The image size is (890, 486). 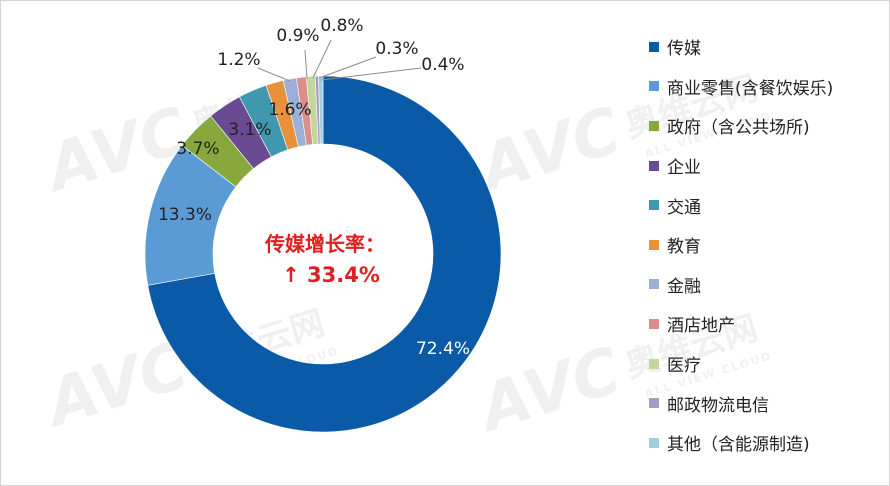 I want to click on legend-label: 酒店地产, so click(x=701, y=326).